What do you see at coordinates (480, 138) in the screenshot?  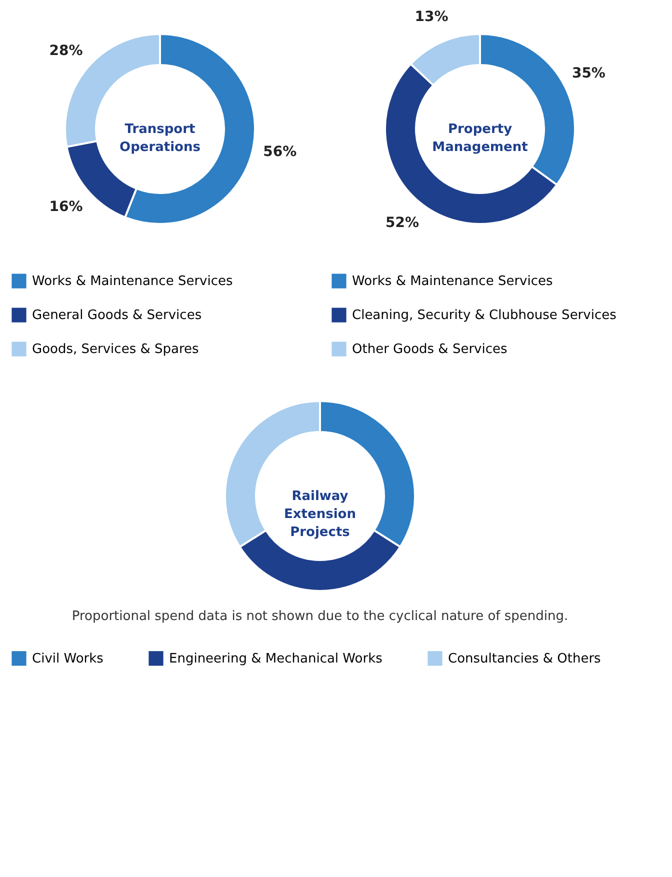 I see `text: Property Management` at bounding box center [480, 138].